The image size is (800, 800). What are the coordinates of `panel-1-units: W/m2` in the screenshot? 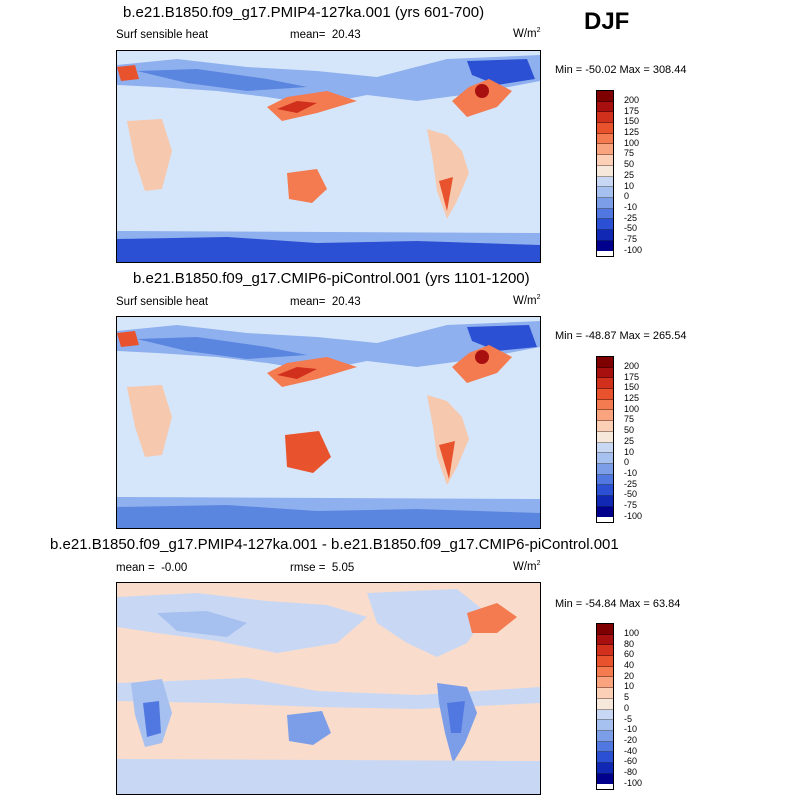 It's located at (527, 33).